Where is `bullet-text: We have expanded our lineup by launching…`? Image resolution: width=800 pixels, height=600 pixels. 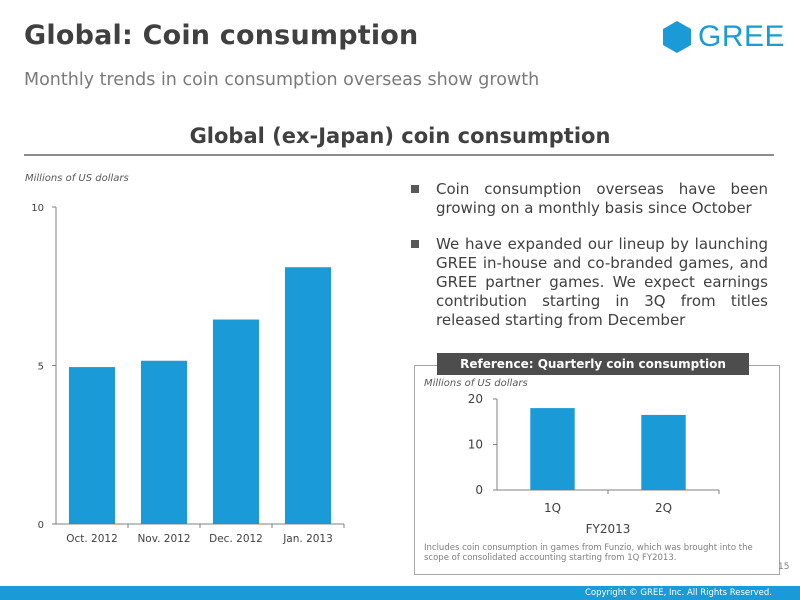
bullet-text: We have expanded our lineup by launching… is located at coordinates (602, 282).